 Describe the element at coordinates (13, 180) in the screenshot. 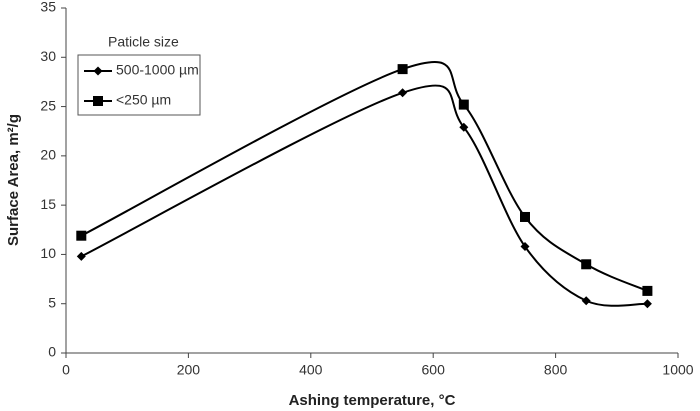

I see `y-axis-label: Surface Area, m²/g` at that location.